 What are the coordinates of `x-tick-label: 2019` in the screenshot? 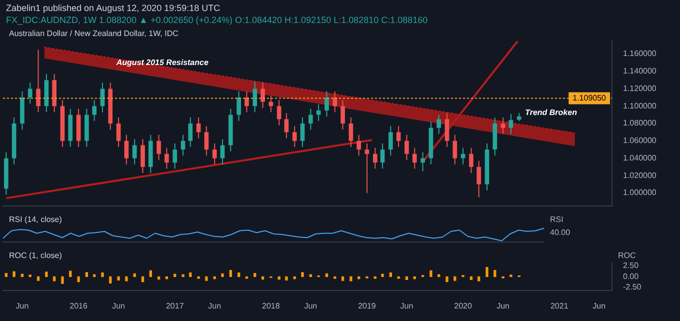 It's located at (367, 305).